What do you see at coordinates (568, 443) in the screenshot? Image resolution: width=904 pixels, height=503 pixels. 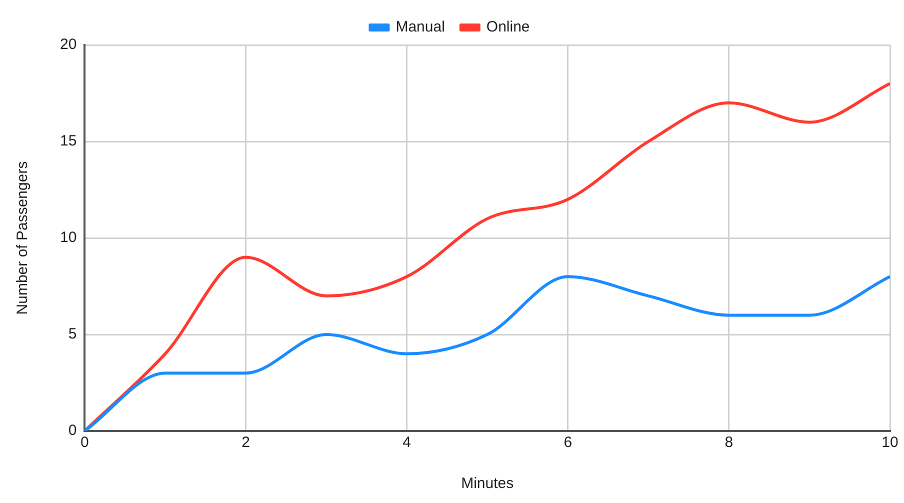 I see `x-tick-label: 6` at bounding box center [568, 443].